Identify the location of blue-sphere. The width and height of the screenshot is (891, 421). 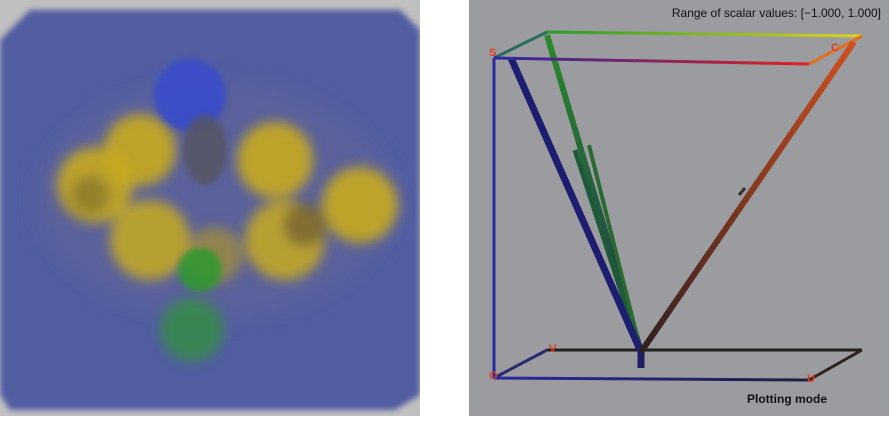
(190, 95).